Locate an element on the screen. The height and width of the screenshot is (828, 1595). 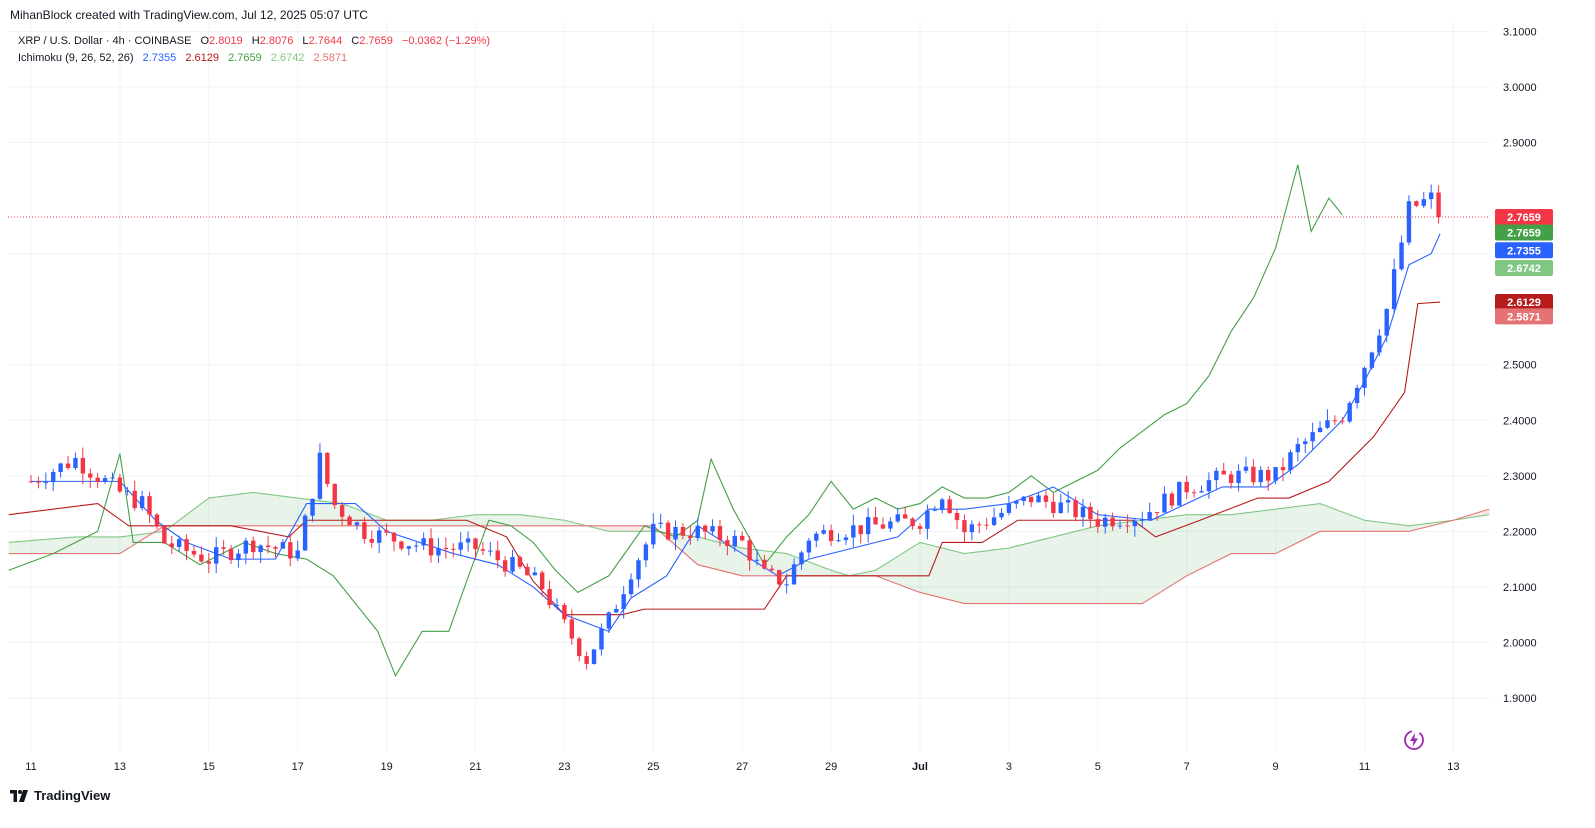
time-axis: 11 13 15 17 19 21 23 25 27 29 Jul 3 5 7 9 11 13 is located at coordinates (742, 767).